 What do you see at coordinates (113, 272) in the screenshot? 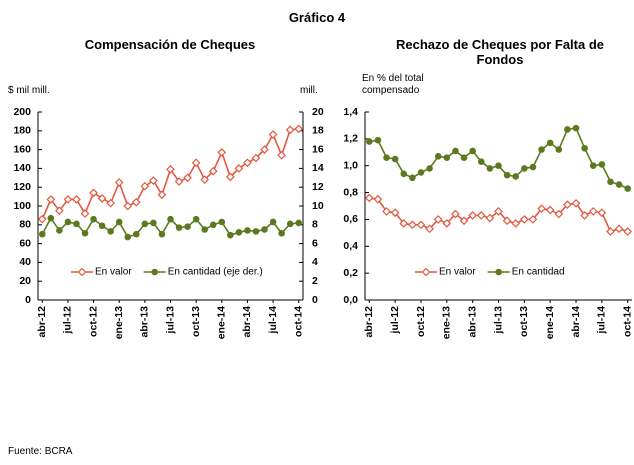
I see `legend-label: En valor` at bounding box center [113, 272].